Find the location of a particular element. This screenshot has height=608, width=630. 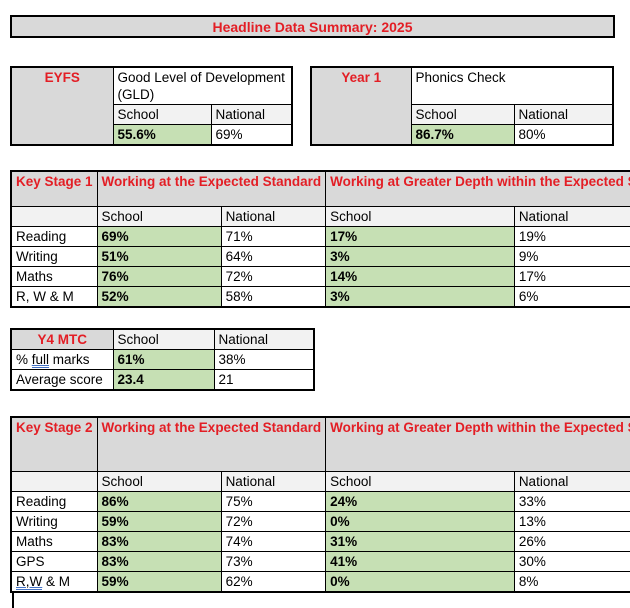

ks1-gd-school: 14% is located at coordinates (420, 276).